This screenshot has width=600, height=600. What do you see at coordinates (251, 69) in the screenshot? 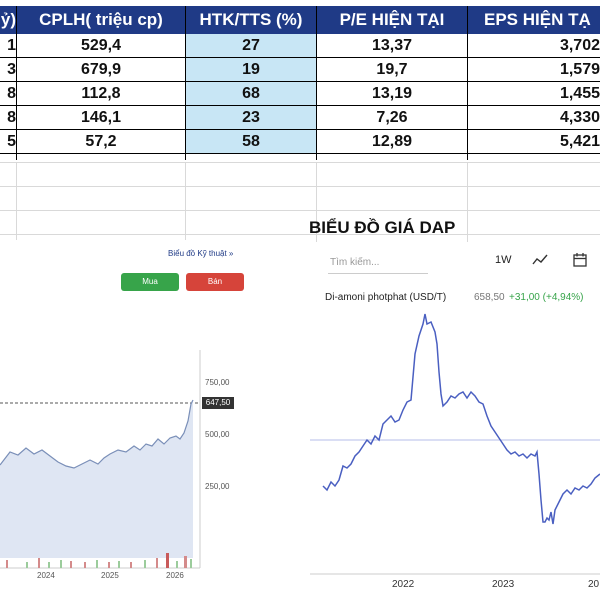
I see `table-cell: 19` at bounding box center [251, 69].